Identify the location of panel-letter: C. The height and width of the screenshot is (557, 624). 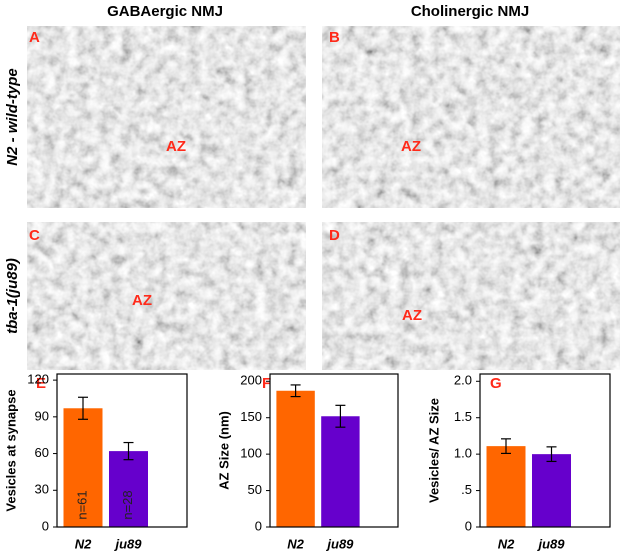
(34, 235).